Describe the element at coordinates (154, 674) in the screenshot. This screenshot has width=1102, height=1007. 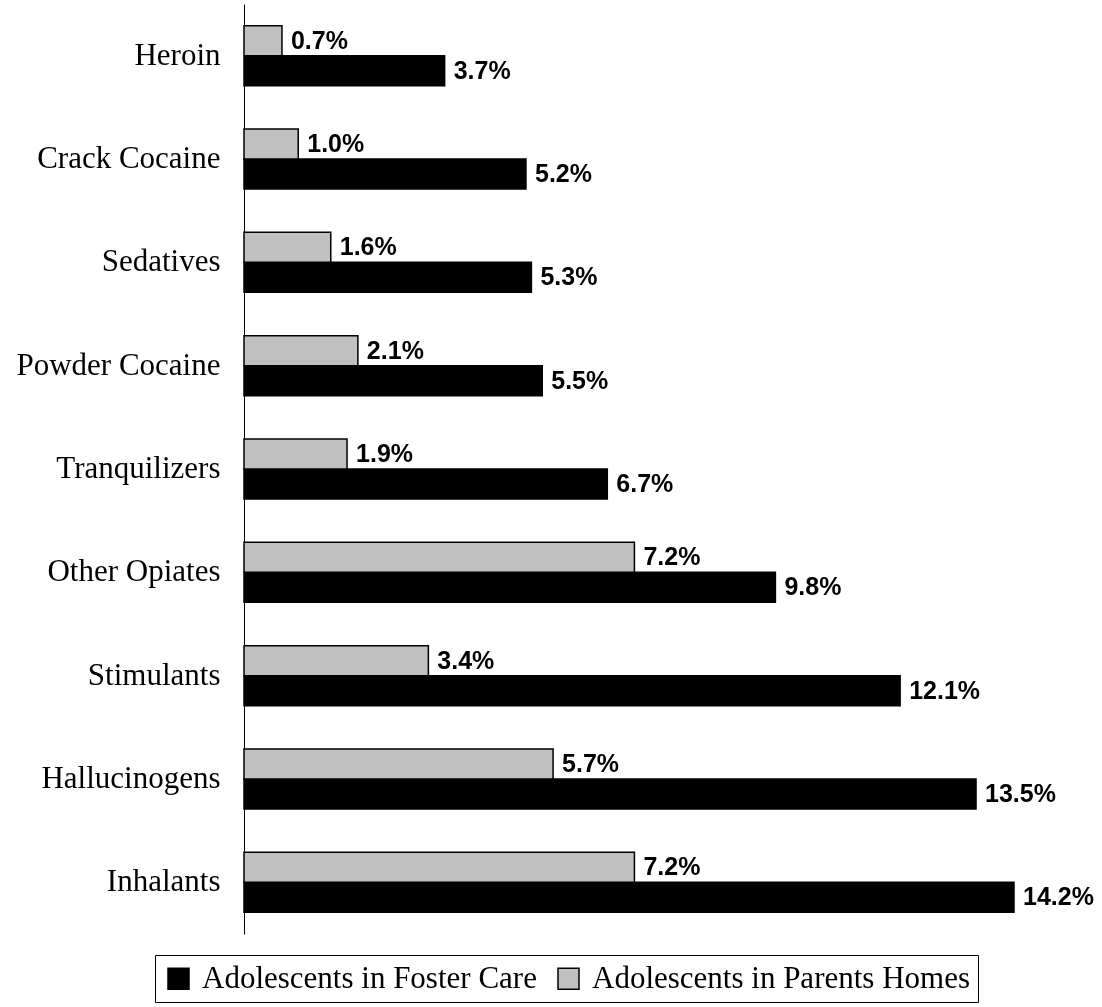
I see `y-tick-label: Stimulants` at that location.